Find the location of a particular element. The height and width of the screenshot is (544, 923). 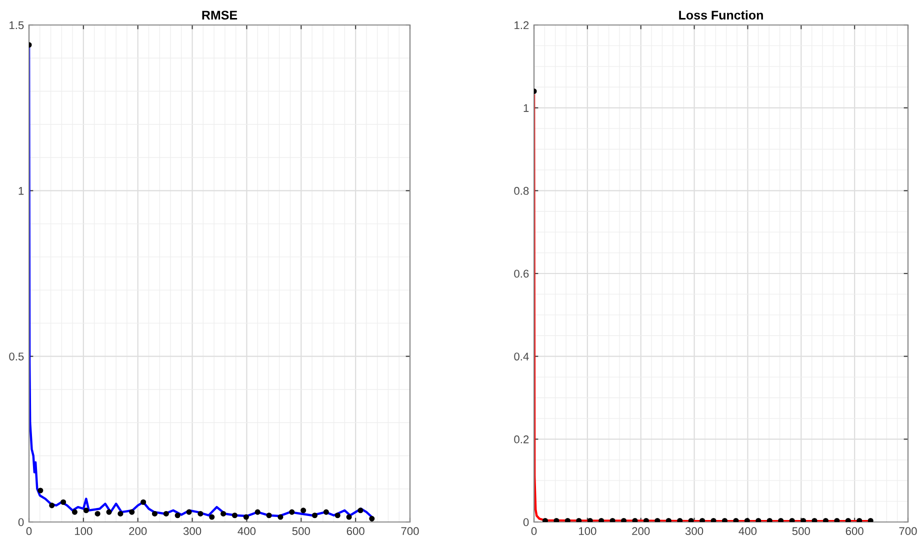

y-tick-label: 1.5 is located at coordinates (17, 25).